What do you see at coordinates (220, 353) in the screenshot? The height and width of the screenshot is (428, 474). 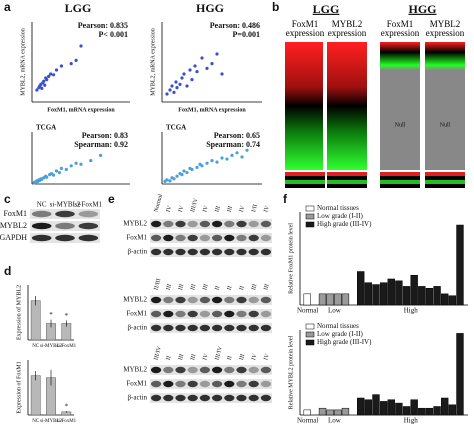 I see `lane-label: III/IV` at bounding box center [220, 353].